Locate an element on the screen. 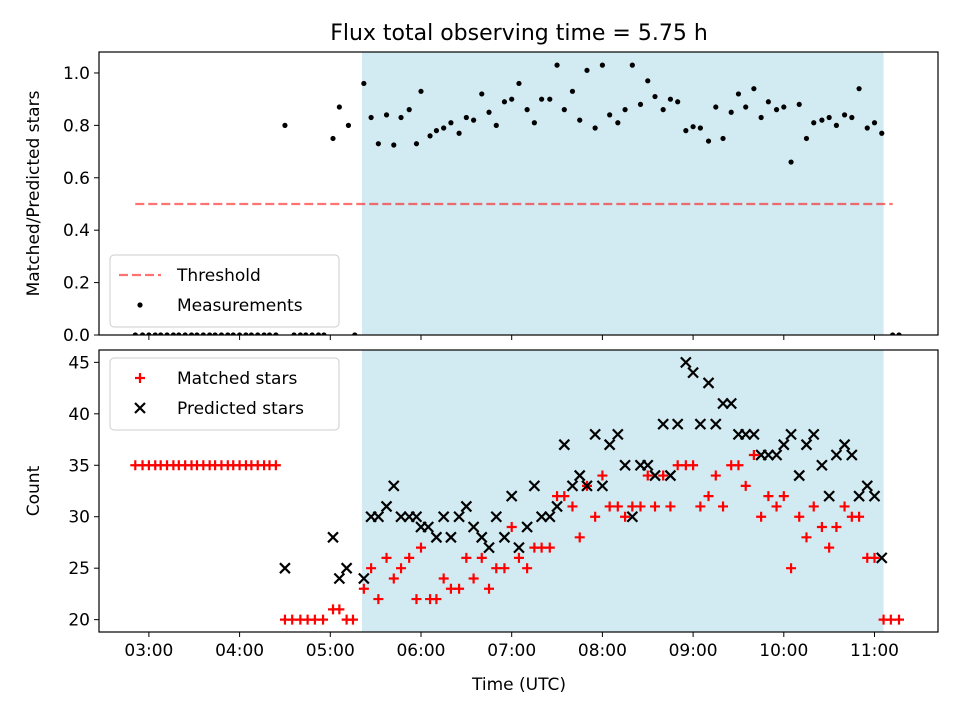  legend-box is located at coordinates (224, 394).